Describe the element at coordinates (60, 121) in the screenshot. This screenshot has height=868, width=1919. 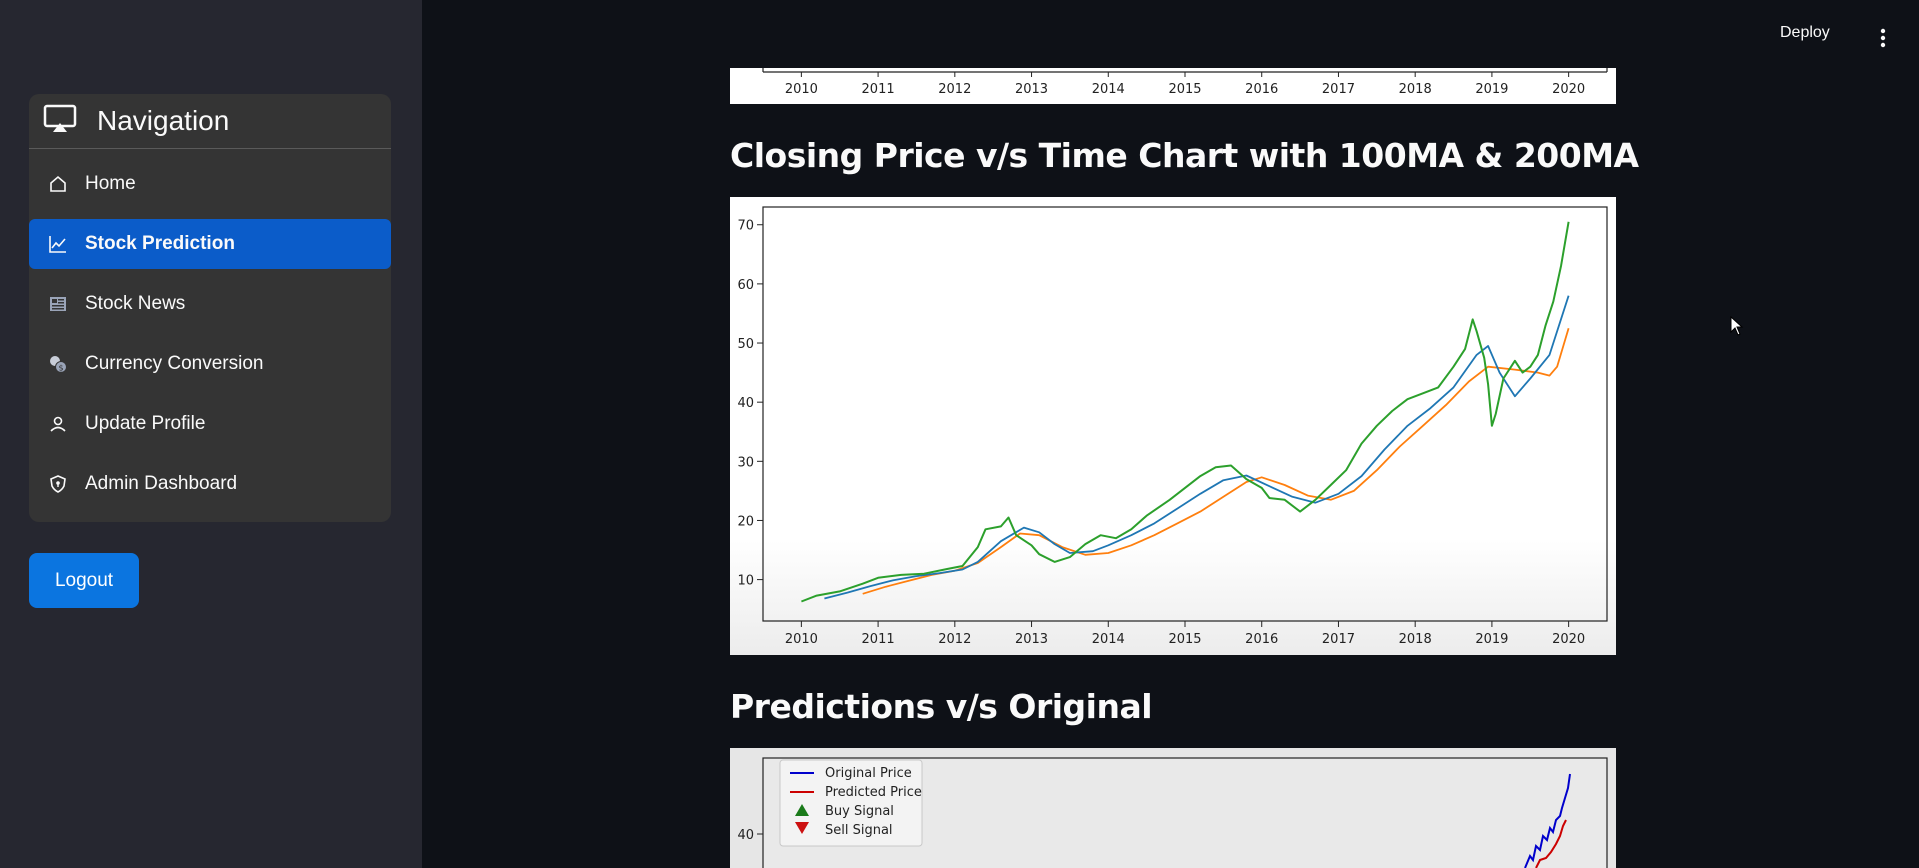
I see `cast-screen-icon` at that location.